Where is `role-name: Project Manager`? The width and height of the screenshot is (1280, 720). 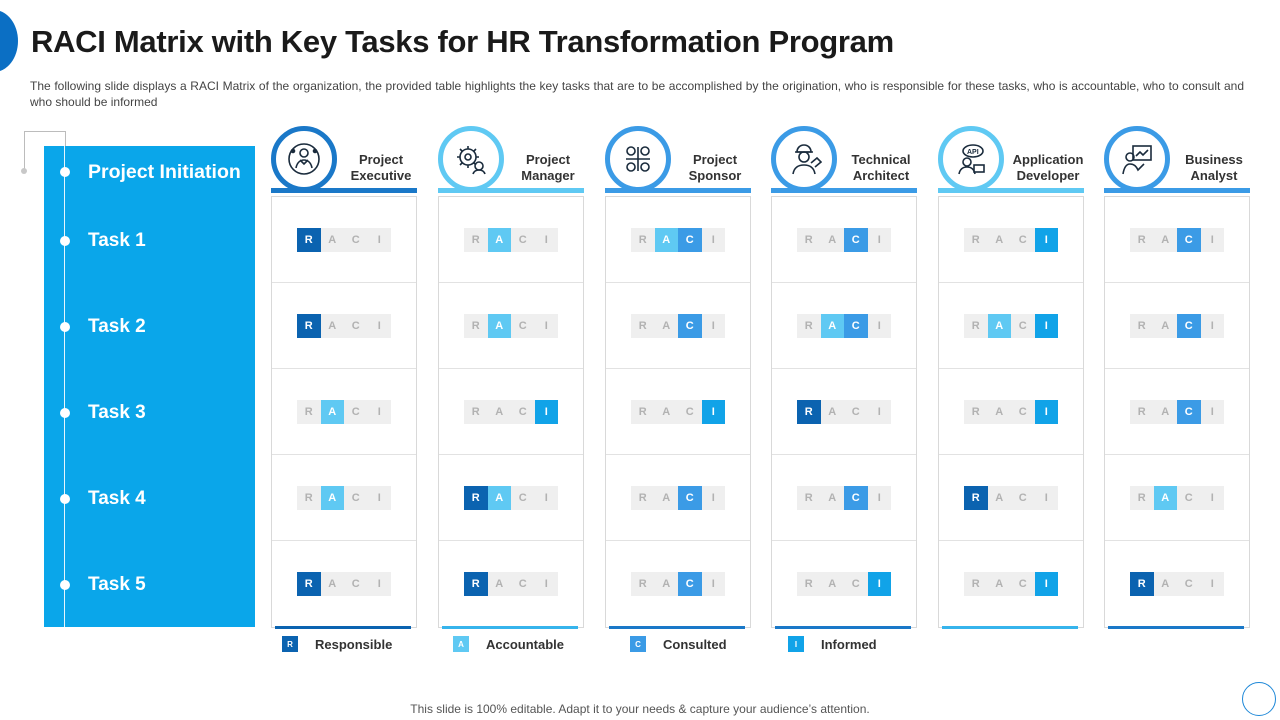 role-name: Project Manager is located at coordinates (548, 168).